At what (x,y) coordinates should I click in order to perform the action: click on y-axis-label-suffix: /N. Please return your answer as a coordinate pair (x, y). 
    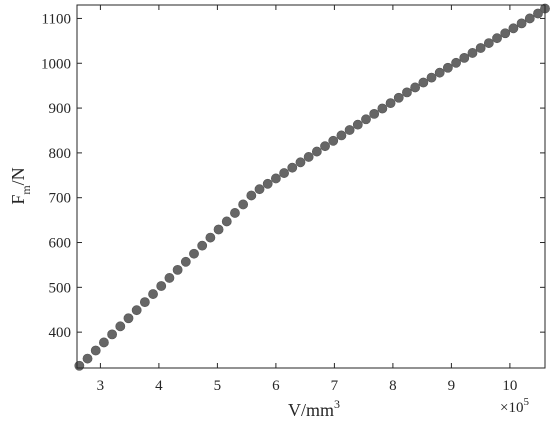
    Looking at the image, I should click on (18, 176).